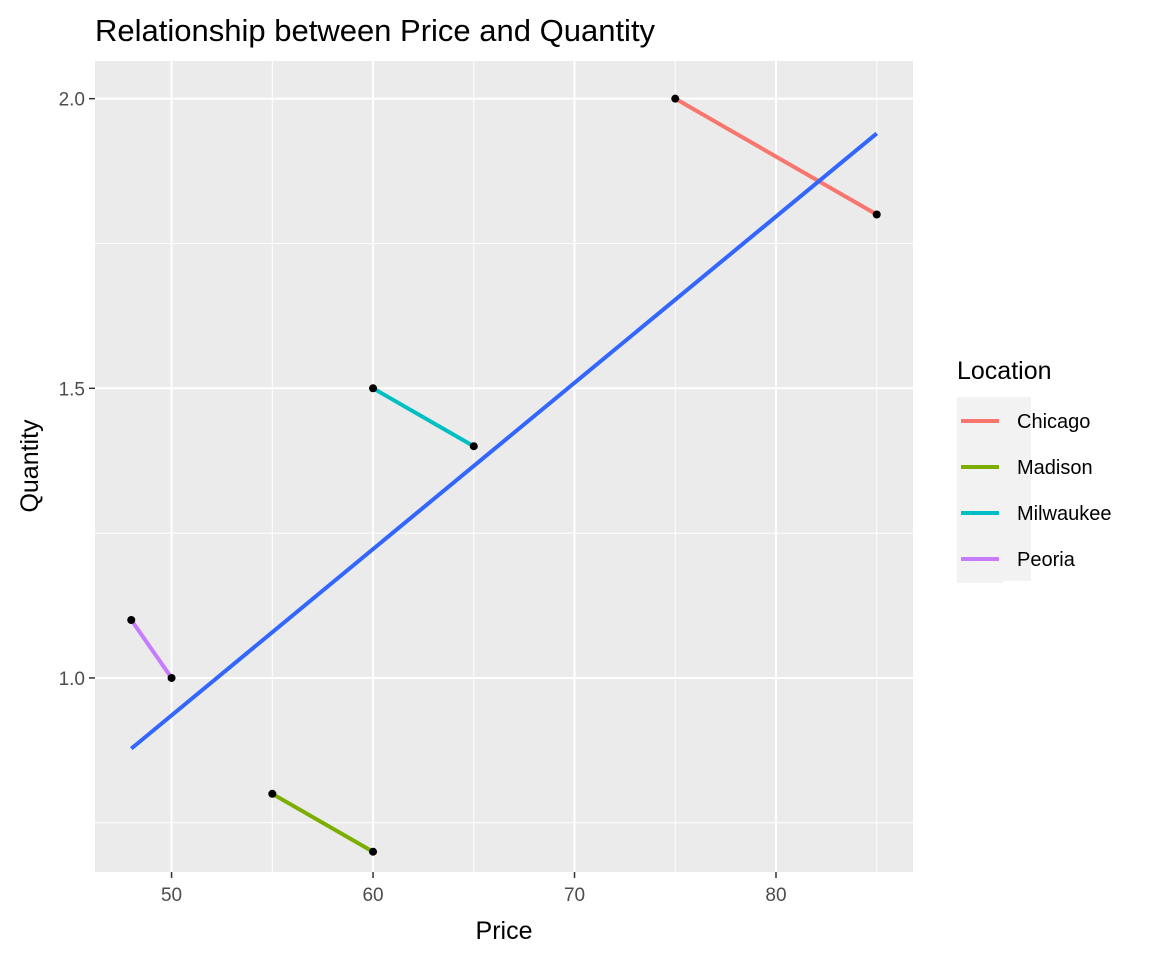 The height and width of the screenshot is (960, 1152). What do you see at coordinates (1055, 468) in the screenshot?
I see `legend-label: Madison` at bounding box center [1055, 468].